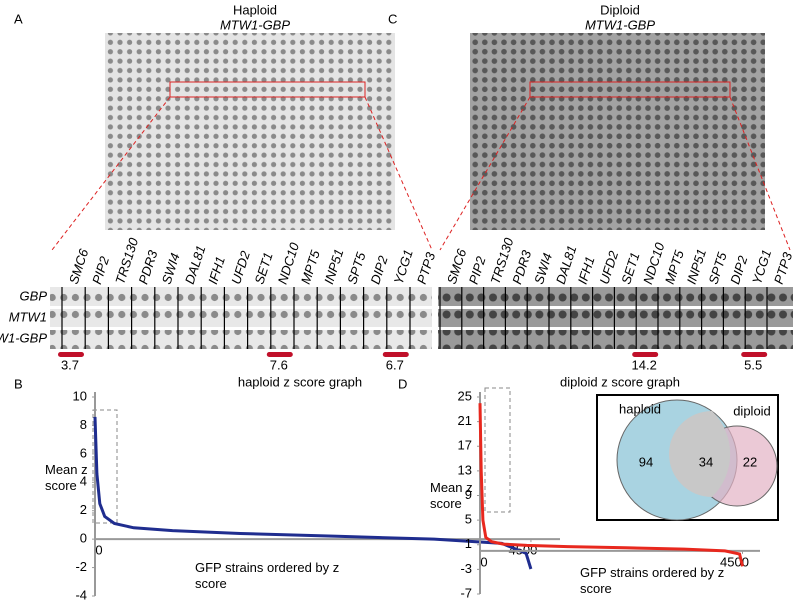 The height and width of the screenshot is (605, 793). Describe the element at coordinates (81, 566) in the screenshot. I see `y-tick-label: -2` at that location.